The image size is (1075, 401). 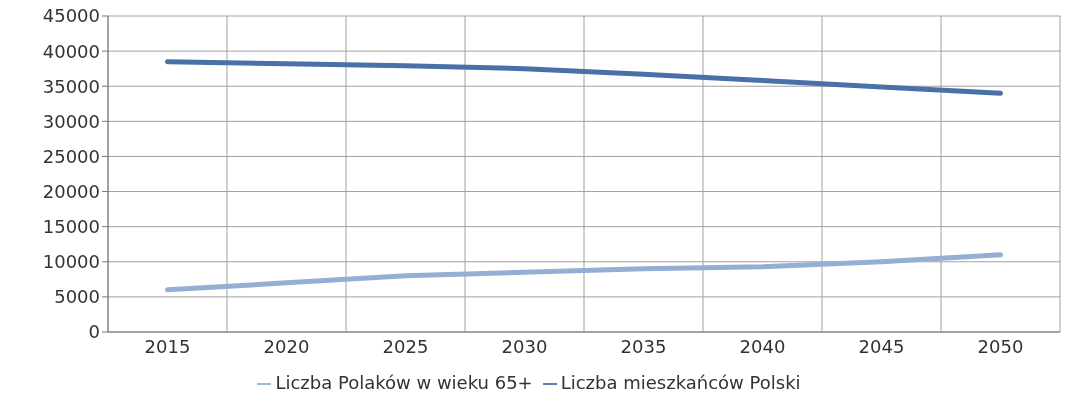 What do you see at coordinates (404, 382) in the screenshot?
I see `legend-label: Liczba Polaków w wieku 65+` at bounding box center [404, 382].